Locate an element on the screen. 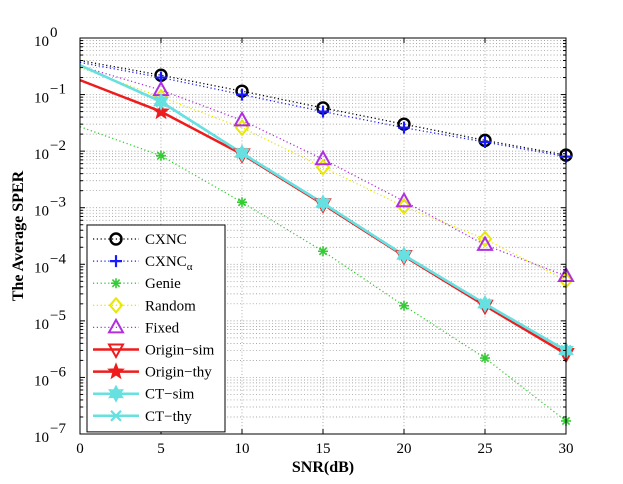  legend-label-3: Random is located at coordinates (170, 306).